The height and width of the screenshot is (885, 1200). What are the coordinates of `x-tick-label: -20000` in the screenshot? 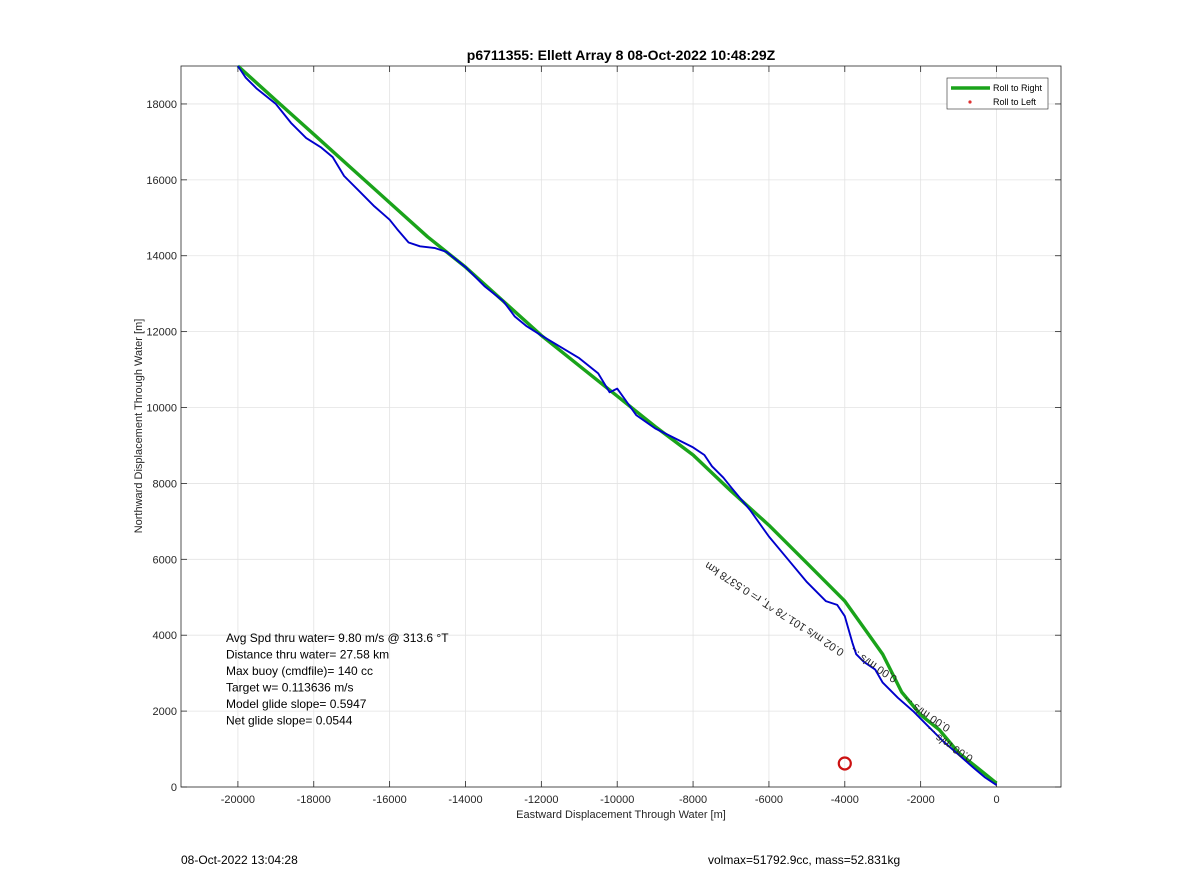 It's located at (238, 800).